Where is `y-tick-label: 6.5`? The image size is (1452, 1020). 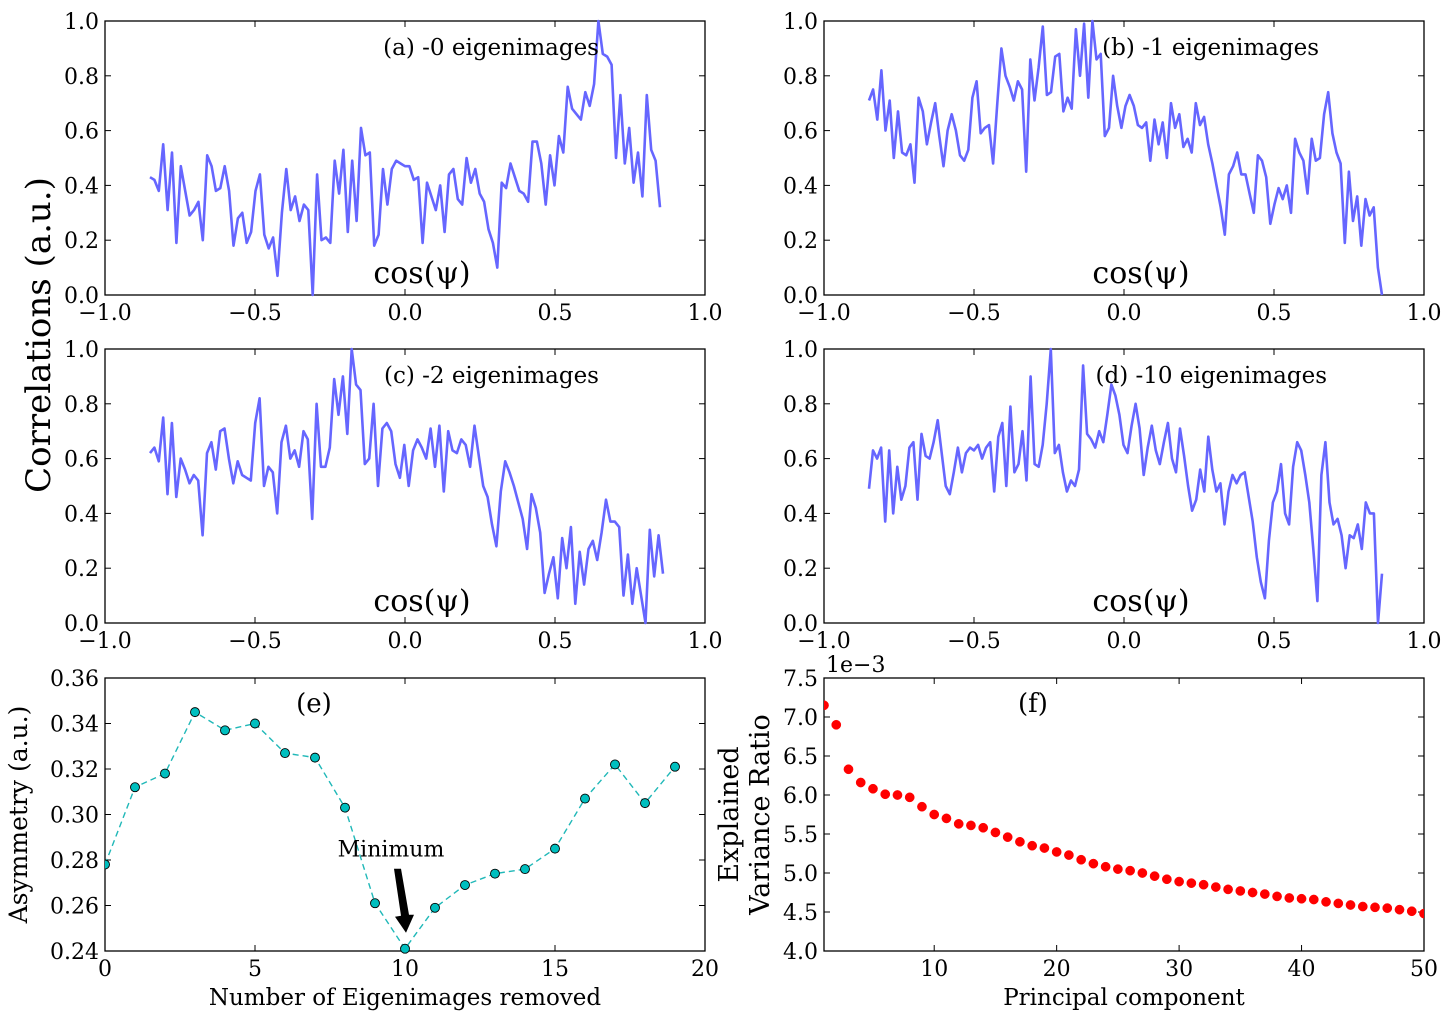
y-tick-label: 6.5 is located at coordinates (800, 757).